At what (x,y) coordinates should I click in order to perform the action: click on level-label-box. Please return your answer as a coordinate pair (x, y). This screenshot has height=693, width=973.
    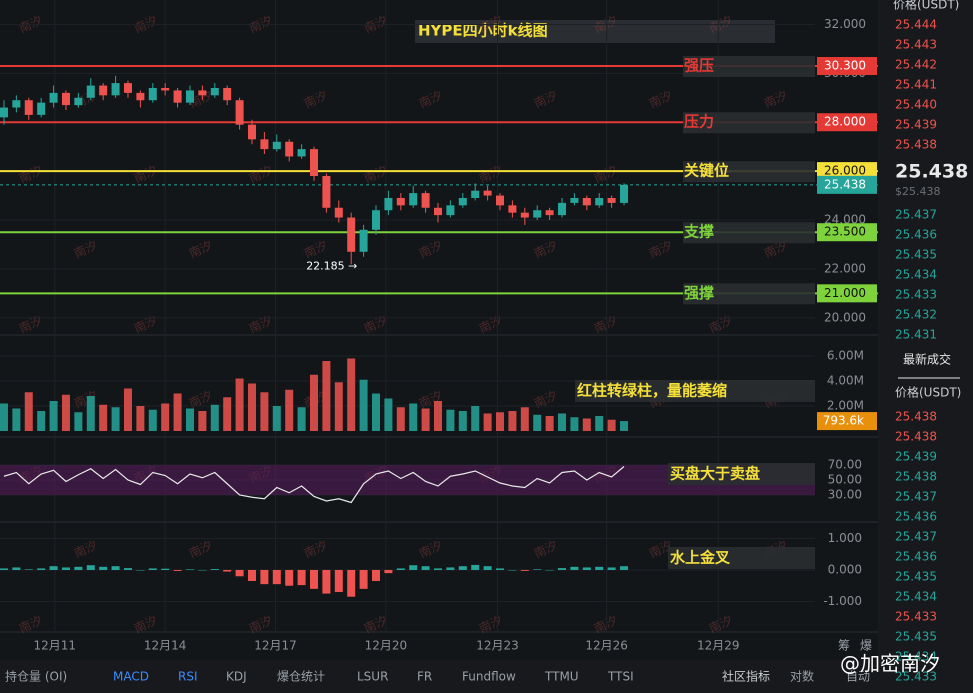
    Looking at the image, I should click on (749, 66).